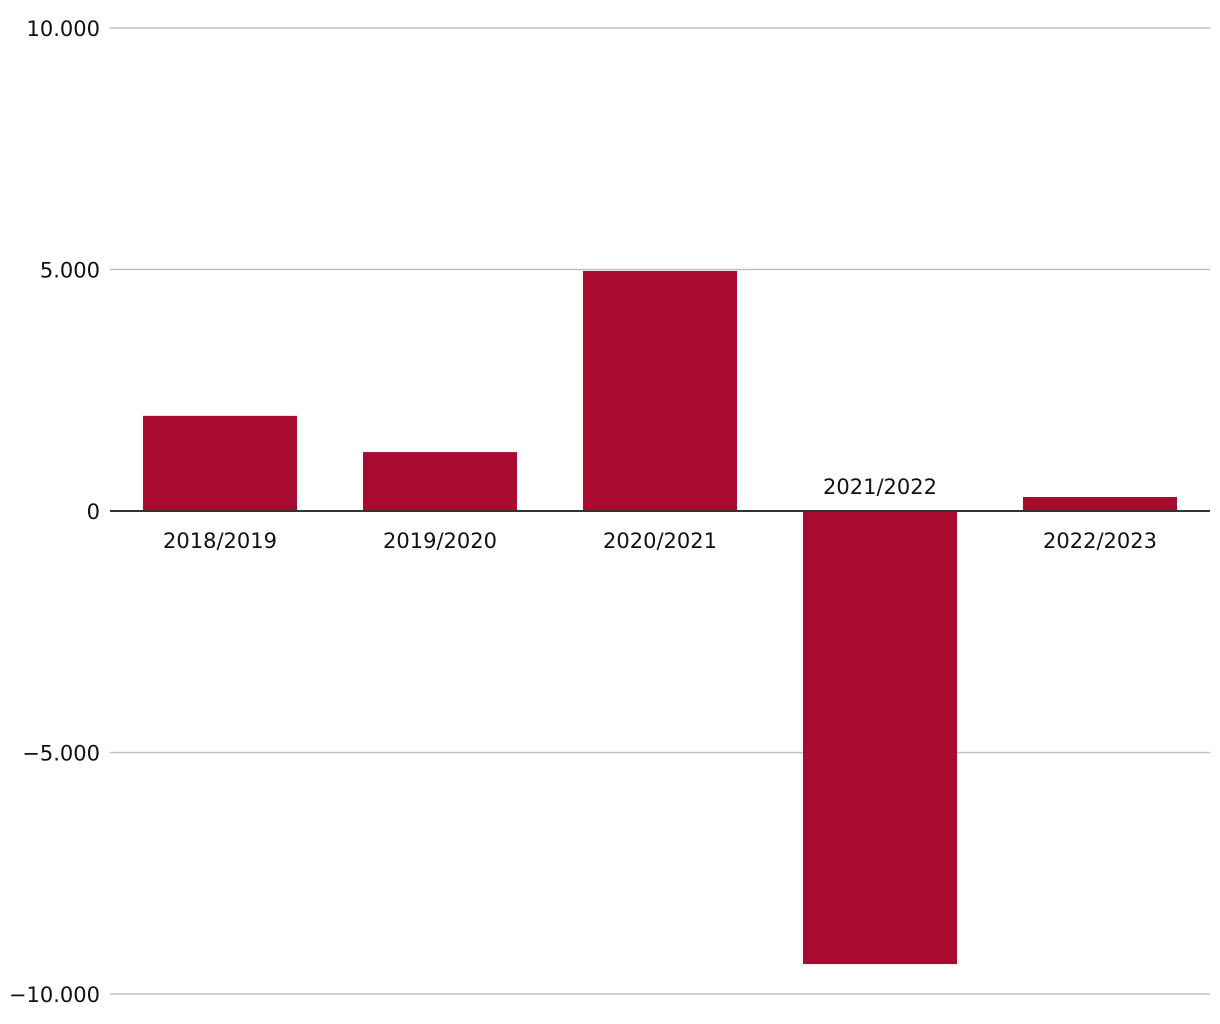 This screenshot has height=1024, width=1220. What do you see at coordinates (660, 541) in the screenshot?
I see `x-category-label: 2020/2021` at bounding box center [660, 541].